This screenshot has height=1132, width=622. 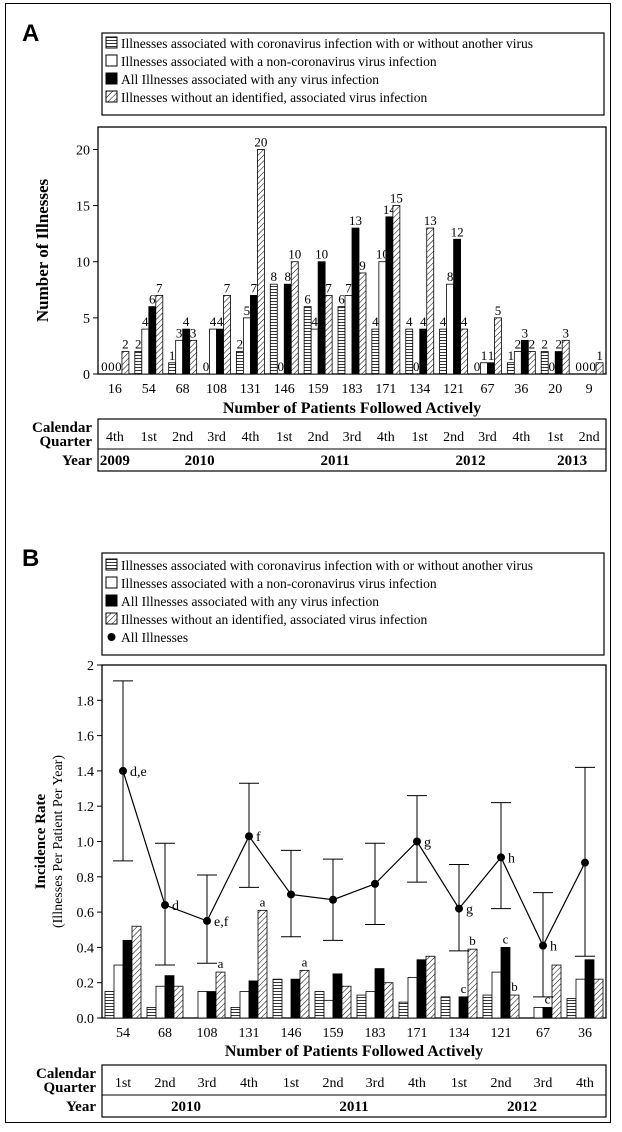 What do you see at coordinates (249, 1033) in the screenshot?
I see `pb-xtick-label-3: 131` at bounding box center [249, 1033].